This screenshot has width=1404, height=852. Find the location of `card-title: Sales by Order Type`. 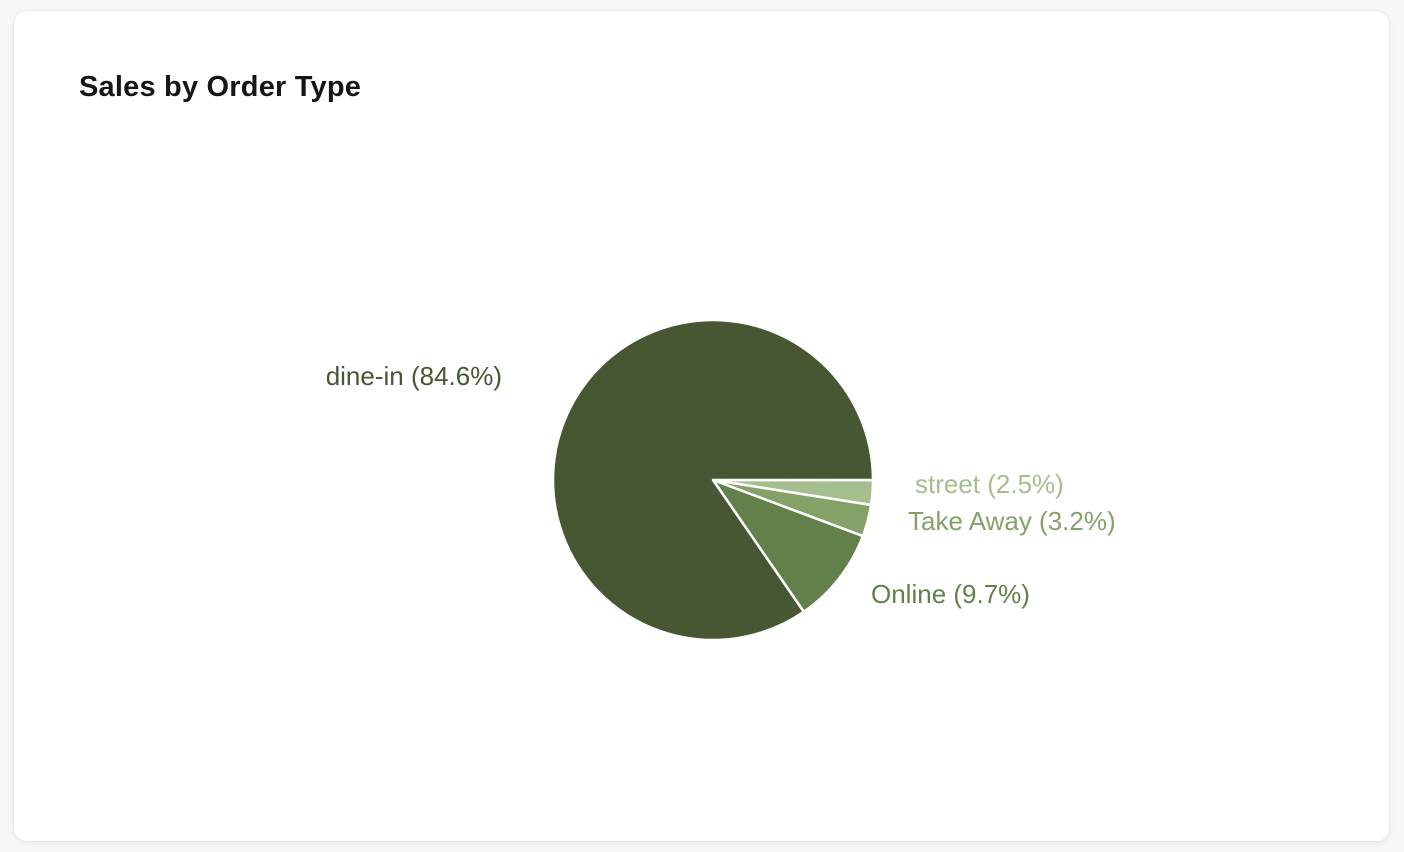

card-title: Sales by Order Type is located at coordinates (220, 87).